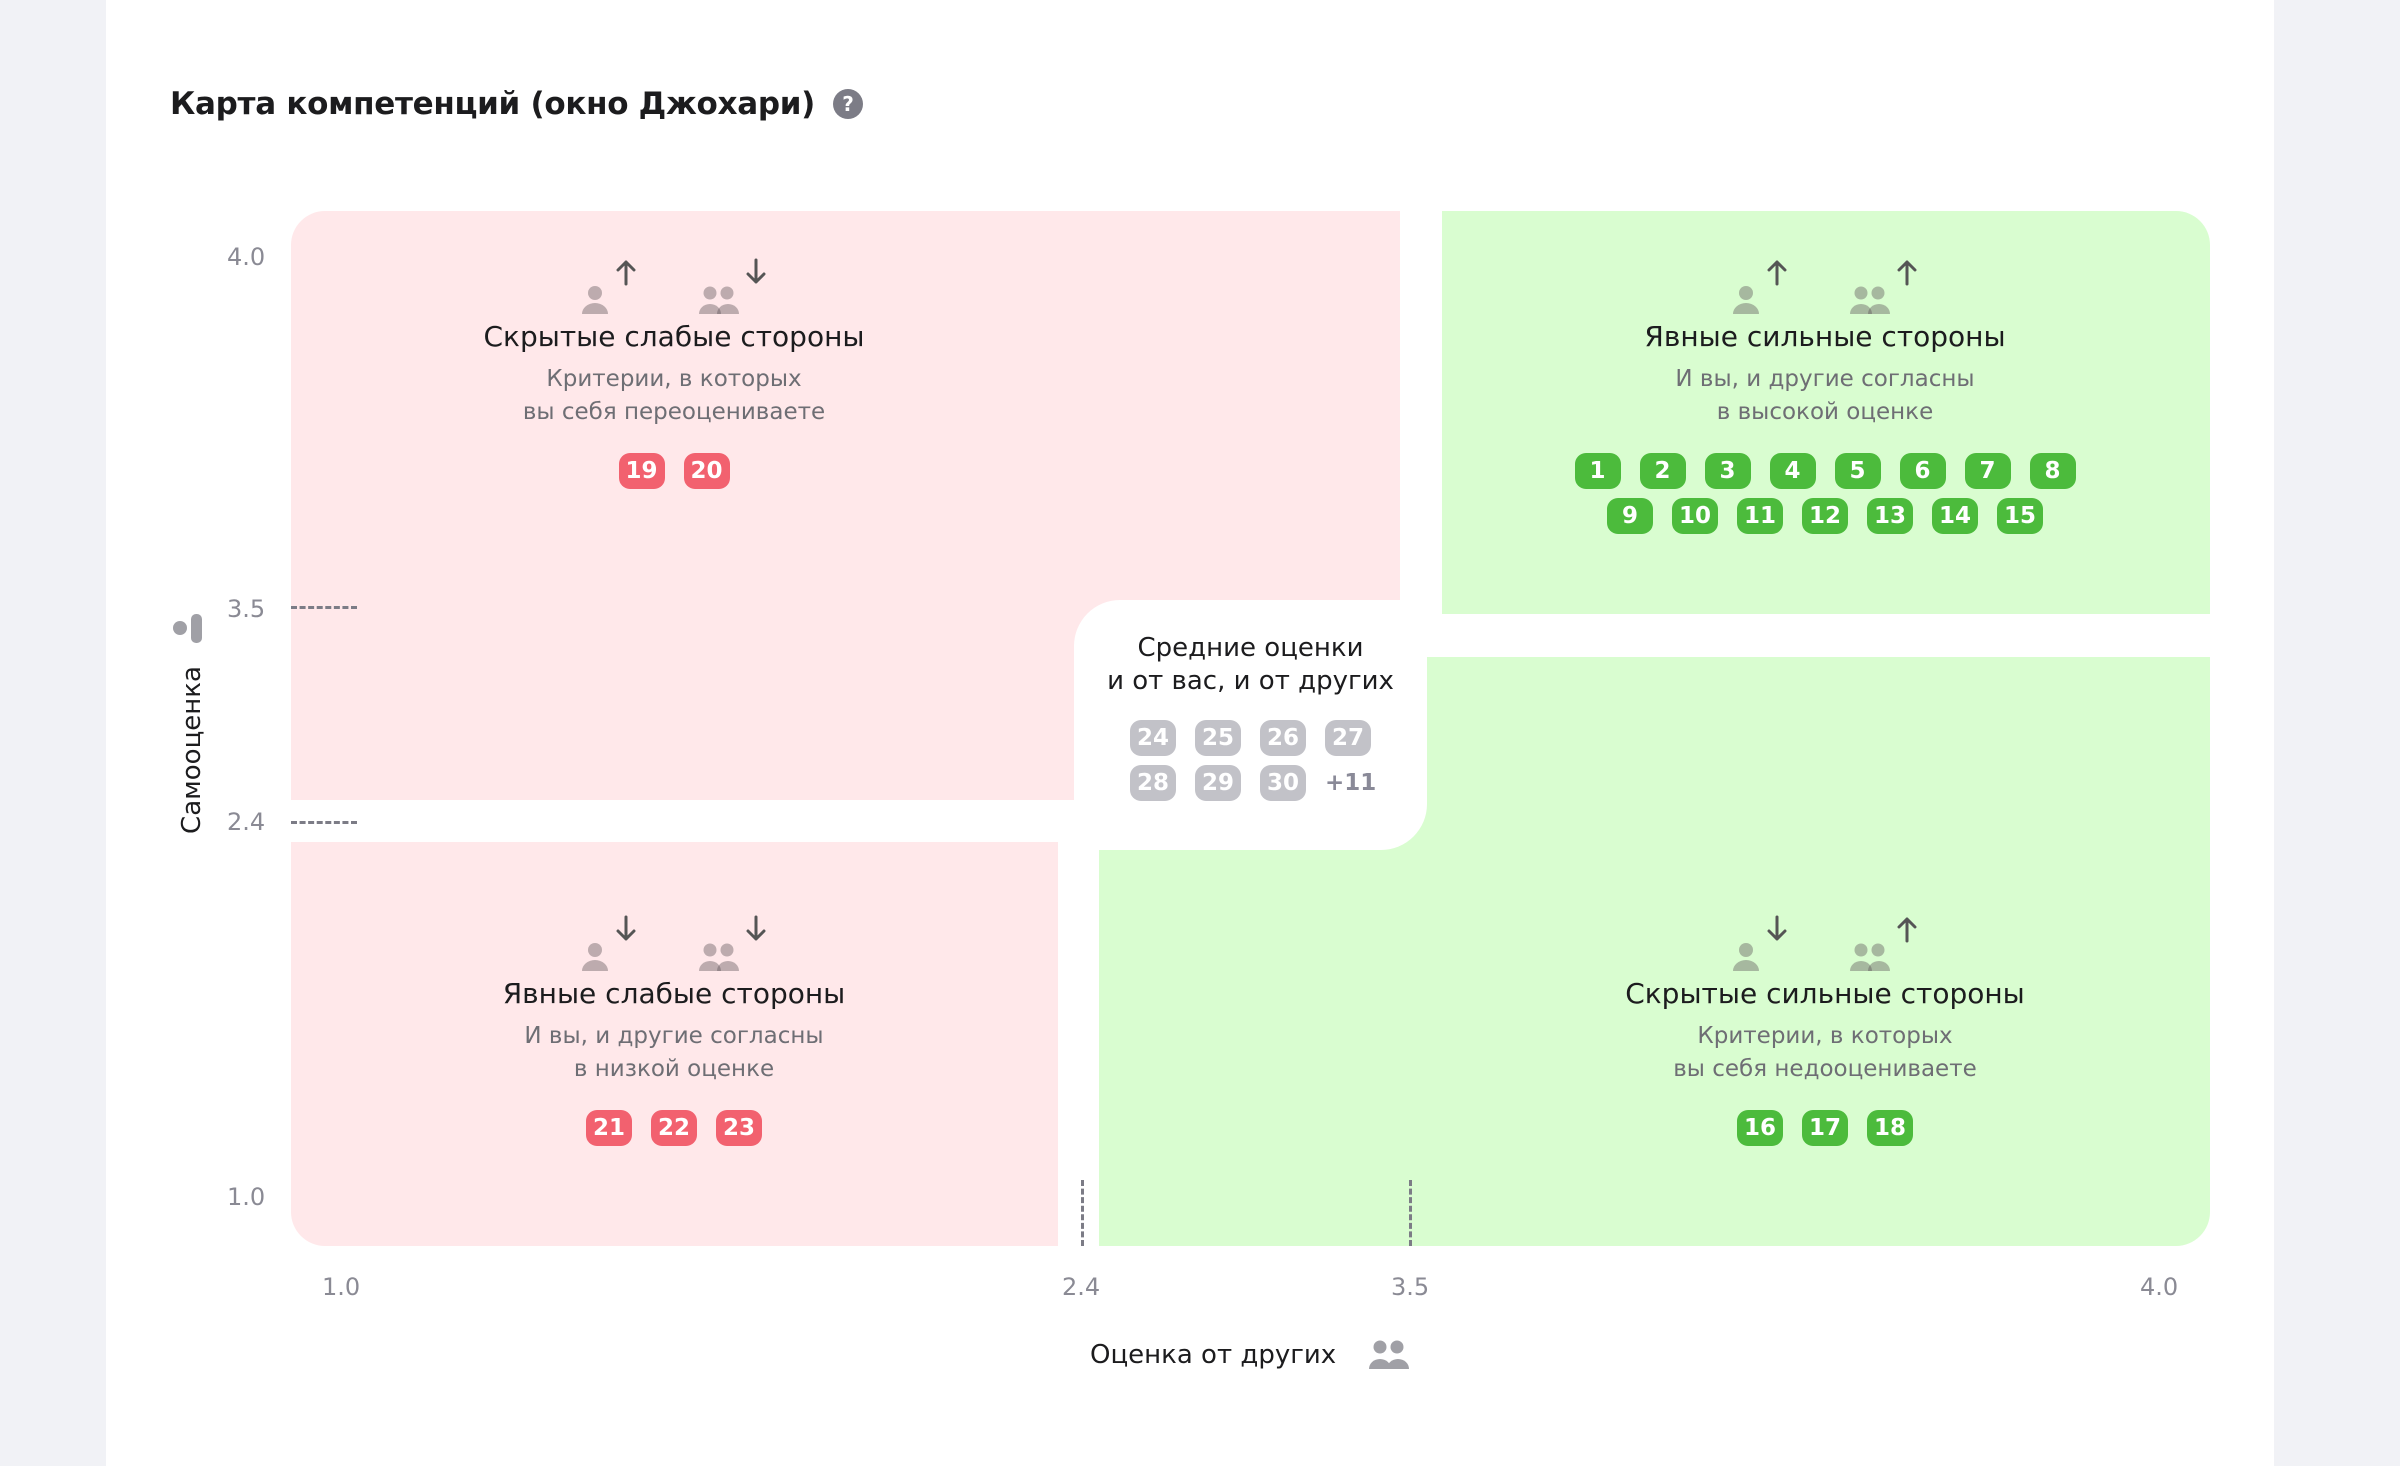 This screenshot has width=2400, height=1466. I want to click on quadrant-title: Явные сильные стороны, so click(1825, 336).